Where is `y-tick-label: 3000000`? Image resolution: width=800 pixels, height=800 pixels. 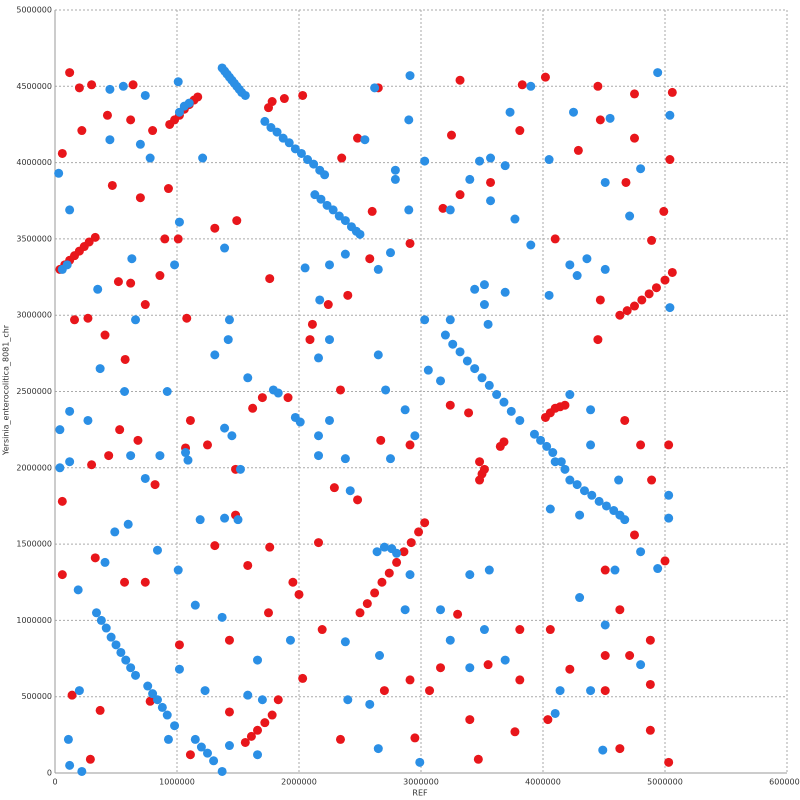
y-tick-label: 3000000 is located at coordinates (34, 315).